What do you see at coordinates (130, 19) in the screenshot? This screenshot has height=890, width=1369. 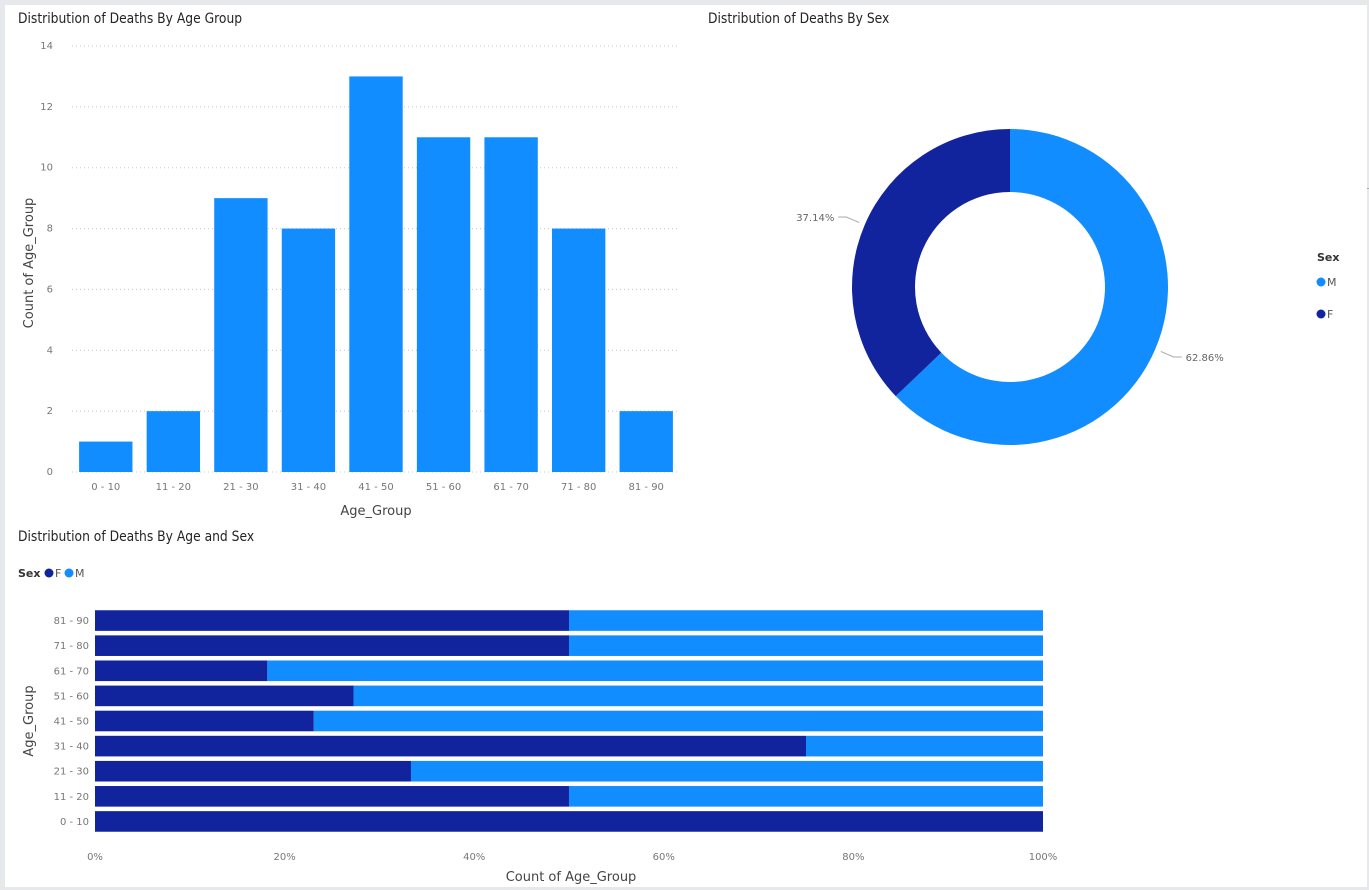 I see `age-chart-title: Distribution of Deaths By Age Group` at bounding box center [130, 19].